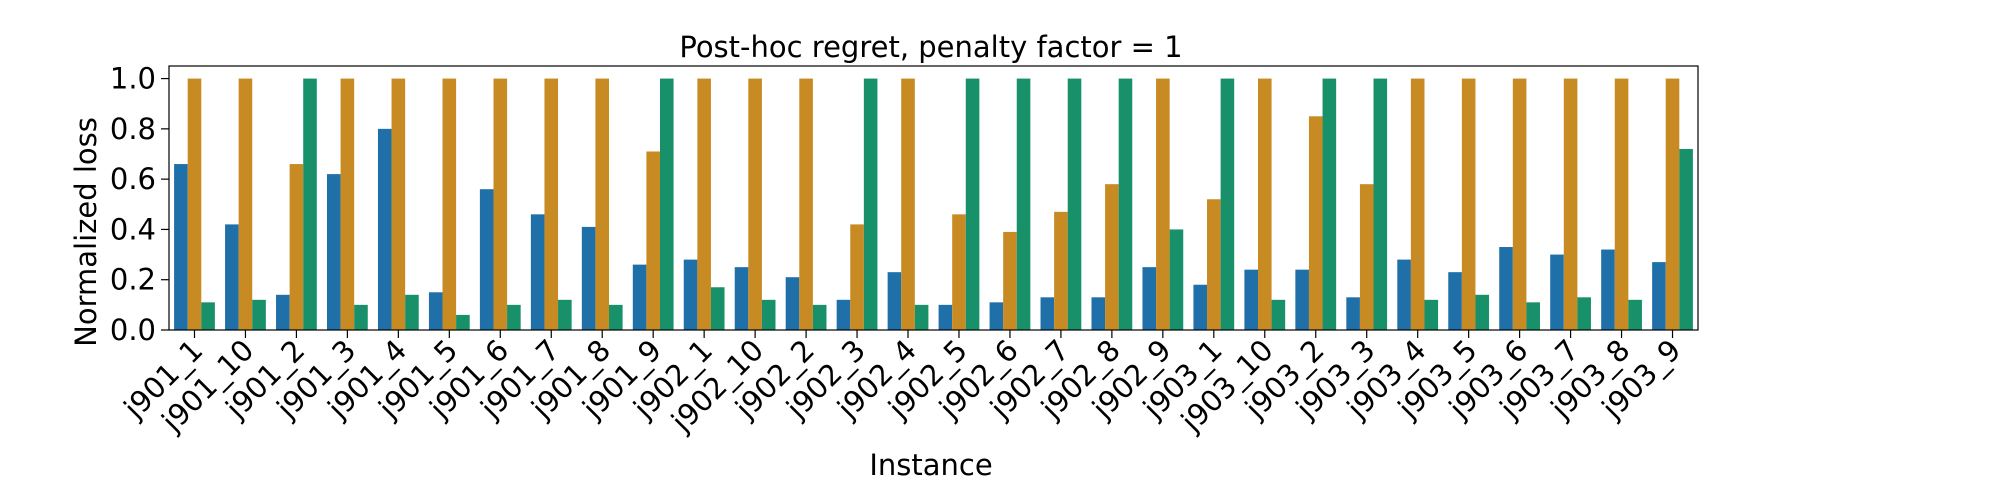  I want to click on bar-j902_8-s2, so click(1112, 257).